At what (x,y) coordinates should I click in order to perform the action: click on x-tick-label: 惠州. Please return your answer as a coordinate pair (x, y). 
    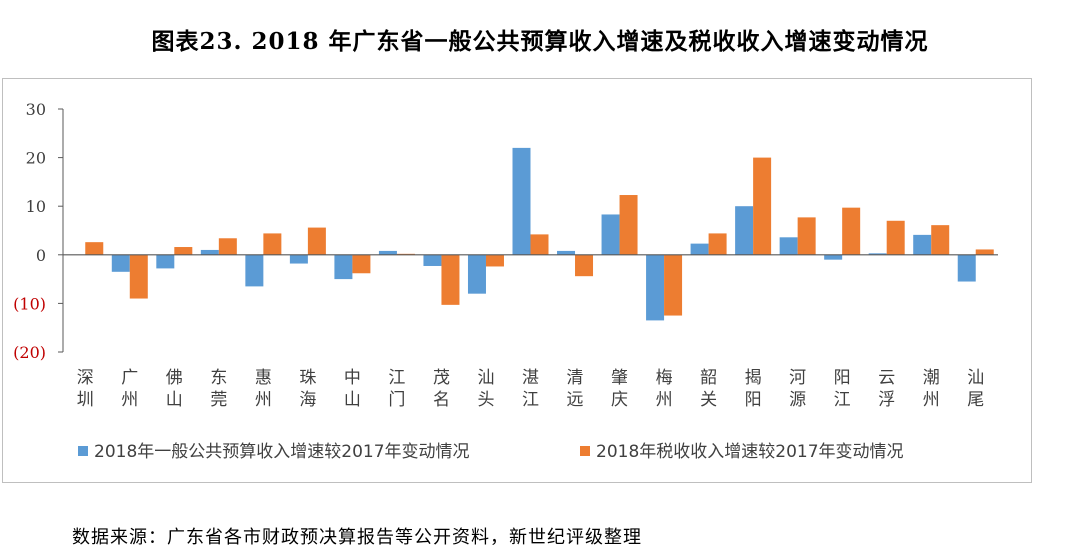
    Looking at the image, I should click on (263, 389).